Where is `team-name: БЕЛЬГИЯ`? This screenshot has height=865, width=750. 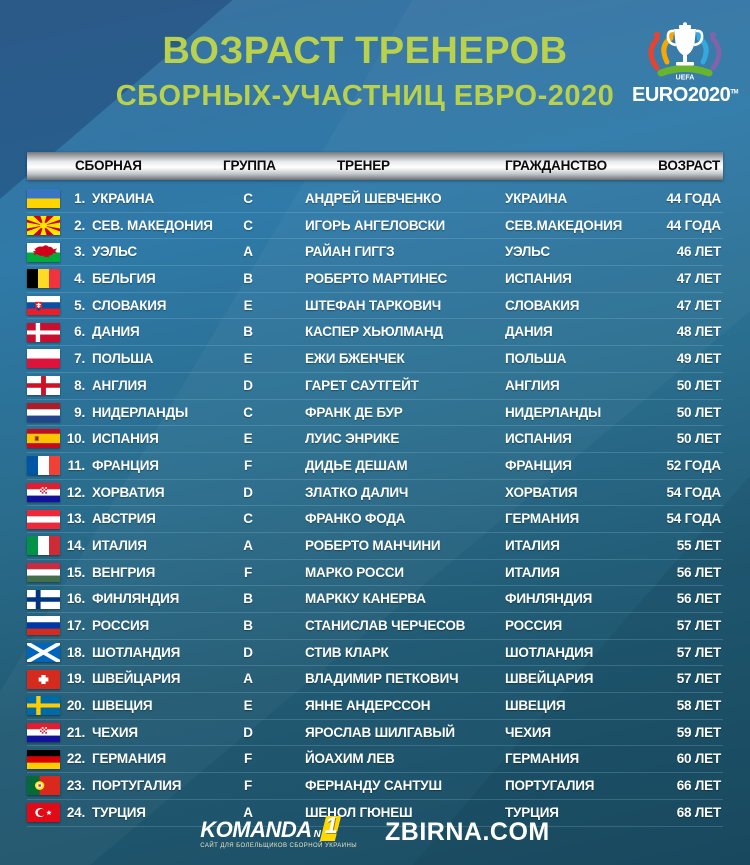
team-name: БЕЛЬГИЯ is located at coordinates (124, 279).